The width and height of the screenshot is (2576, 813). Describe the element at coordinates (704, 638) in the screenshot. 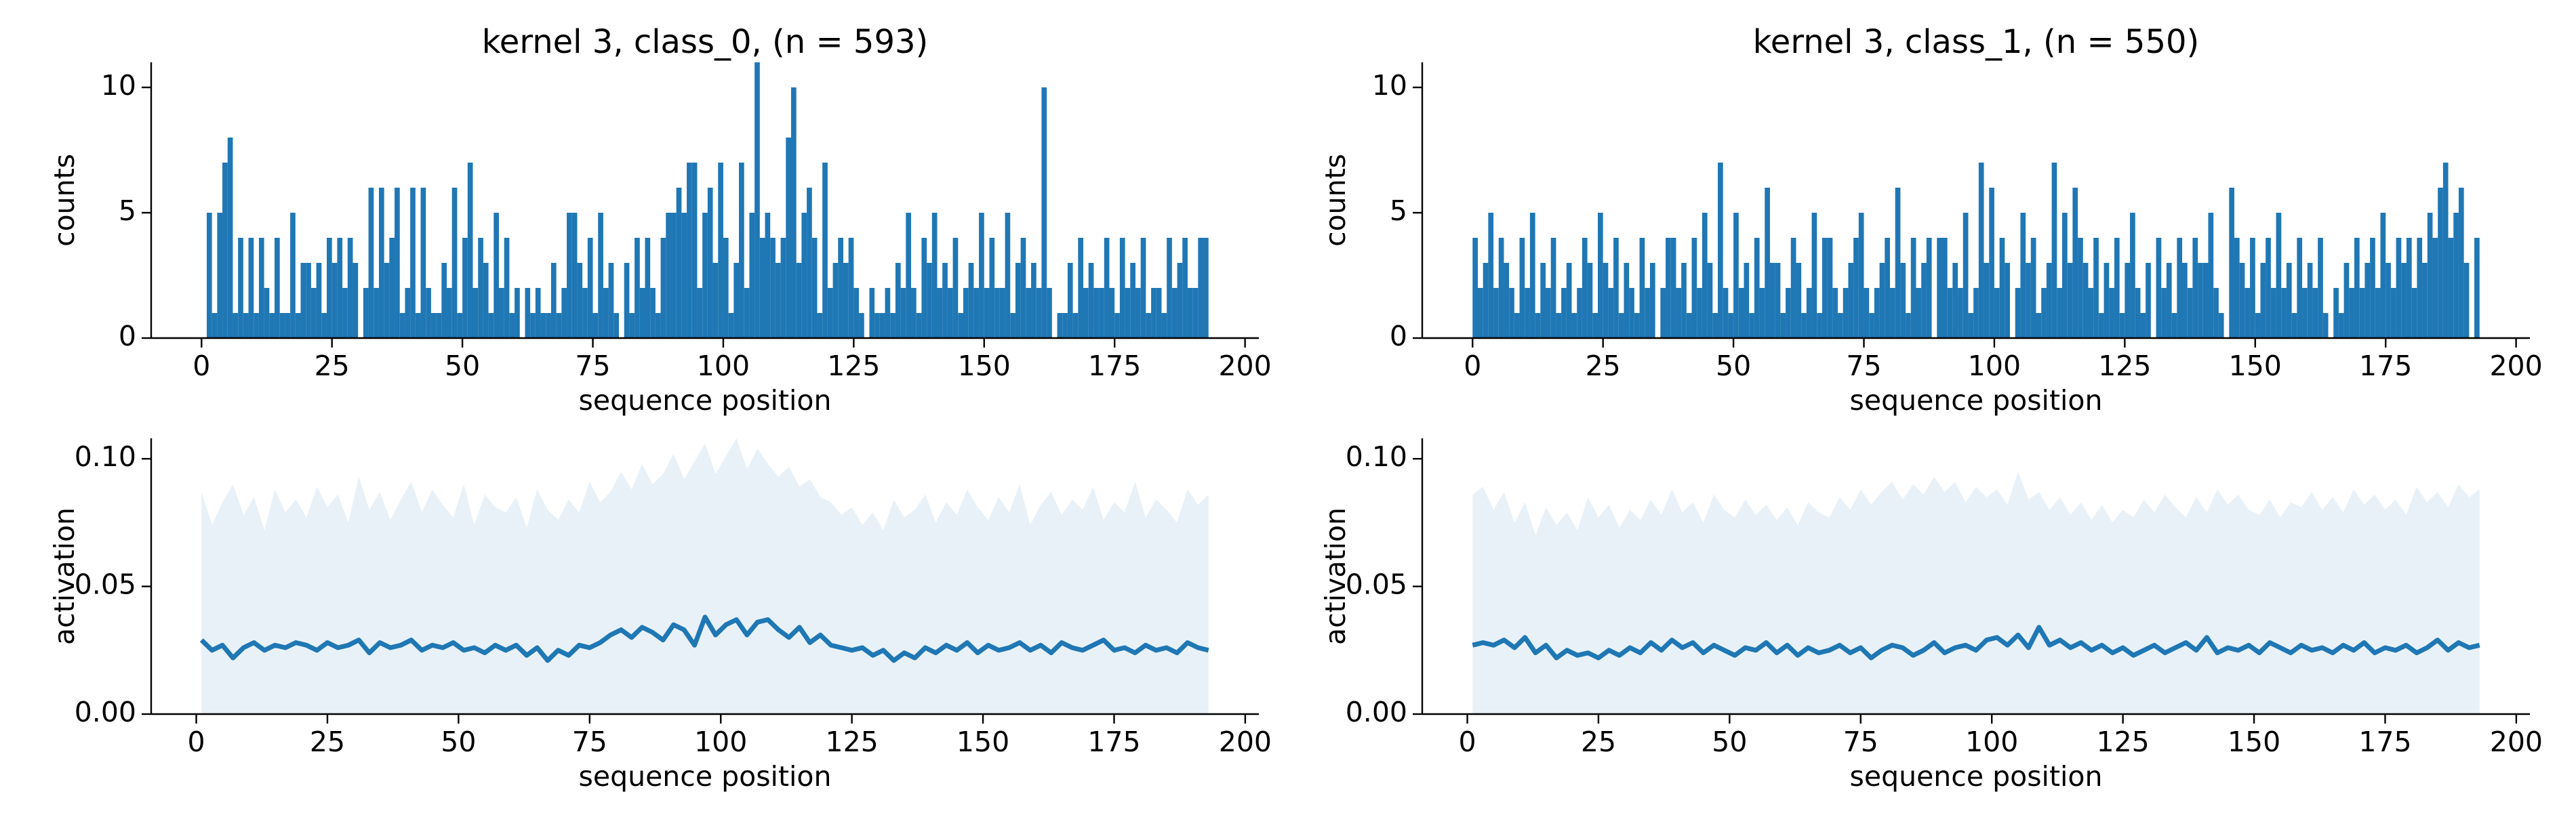

I see `line` at that location.